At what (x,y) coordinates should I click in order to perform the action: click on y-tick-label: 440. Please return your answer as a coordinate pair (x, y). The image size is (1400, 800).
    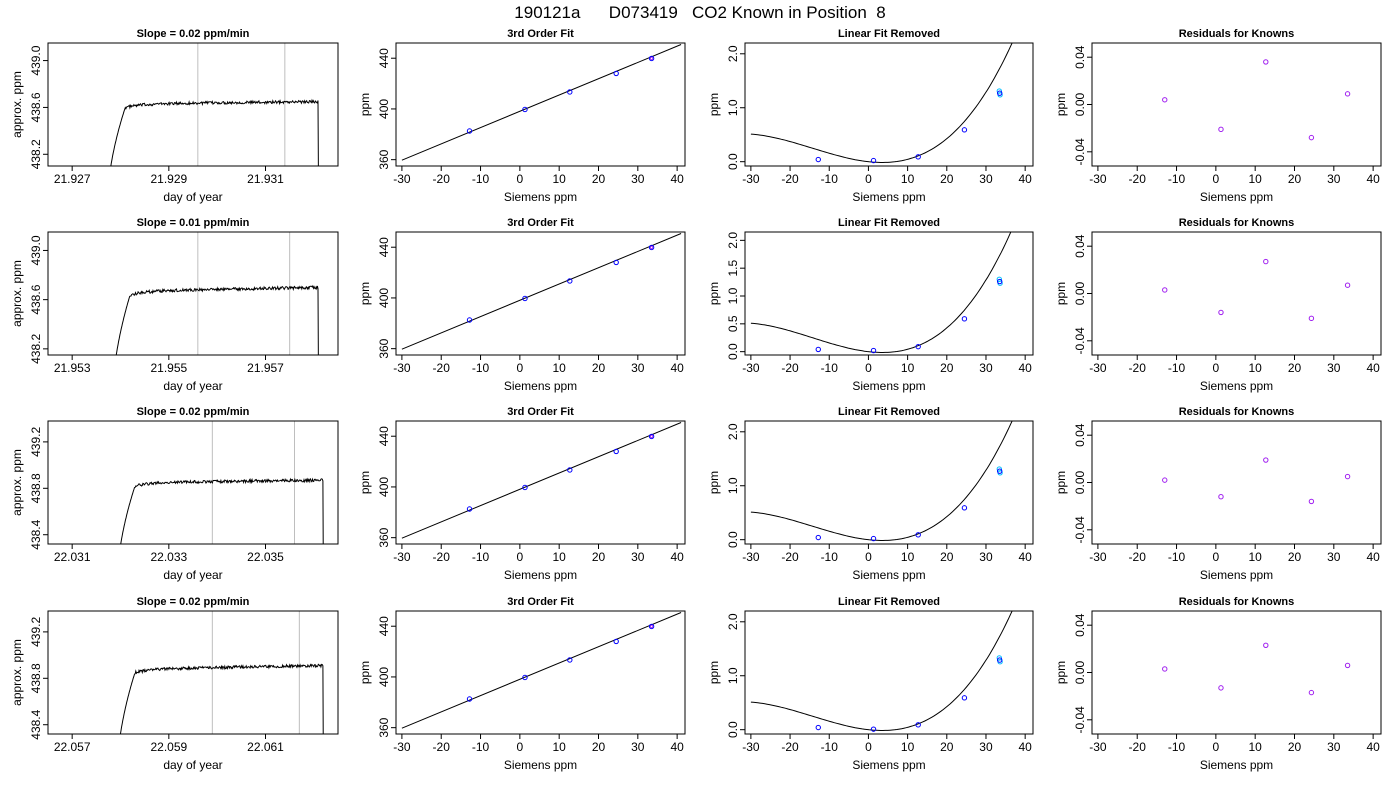
    Looking at the image, I should click on (384, 436).